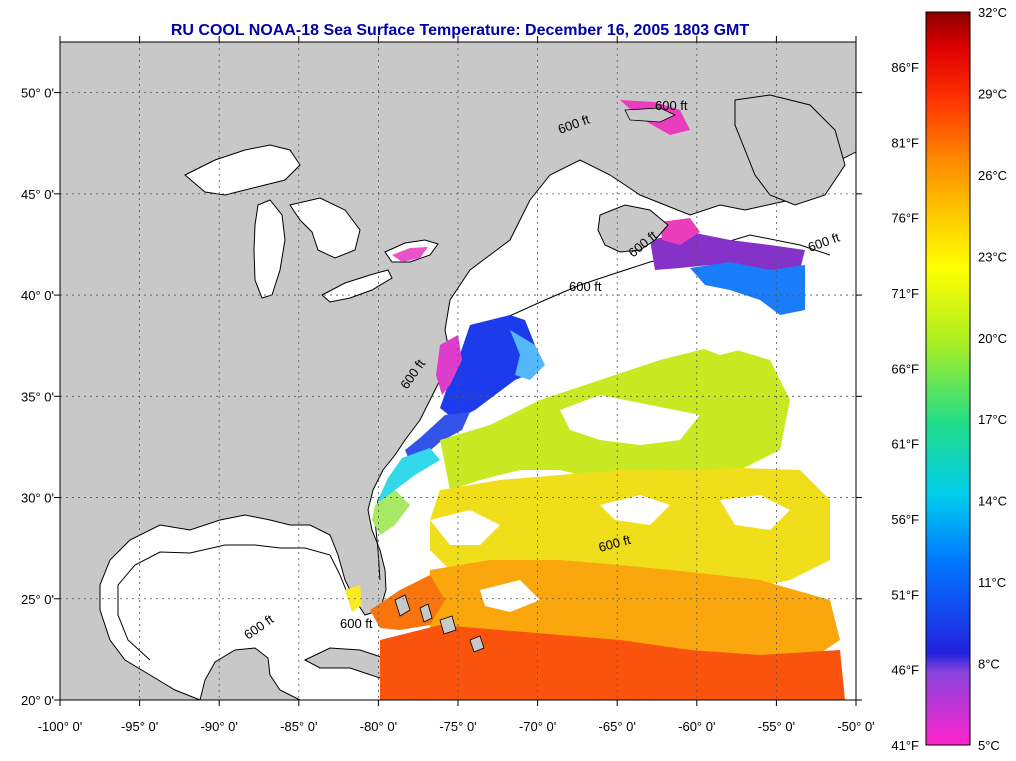 This screenshot has width=1016, height=761. What do you see at coordinates (905, 67) in the screenshot?
I see `fahrenheit-tick-label: 86°F` at bounding box center [905, 67].